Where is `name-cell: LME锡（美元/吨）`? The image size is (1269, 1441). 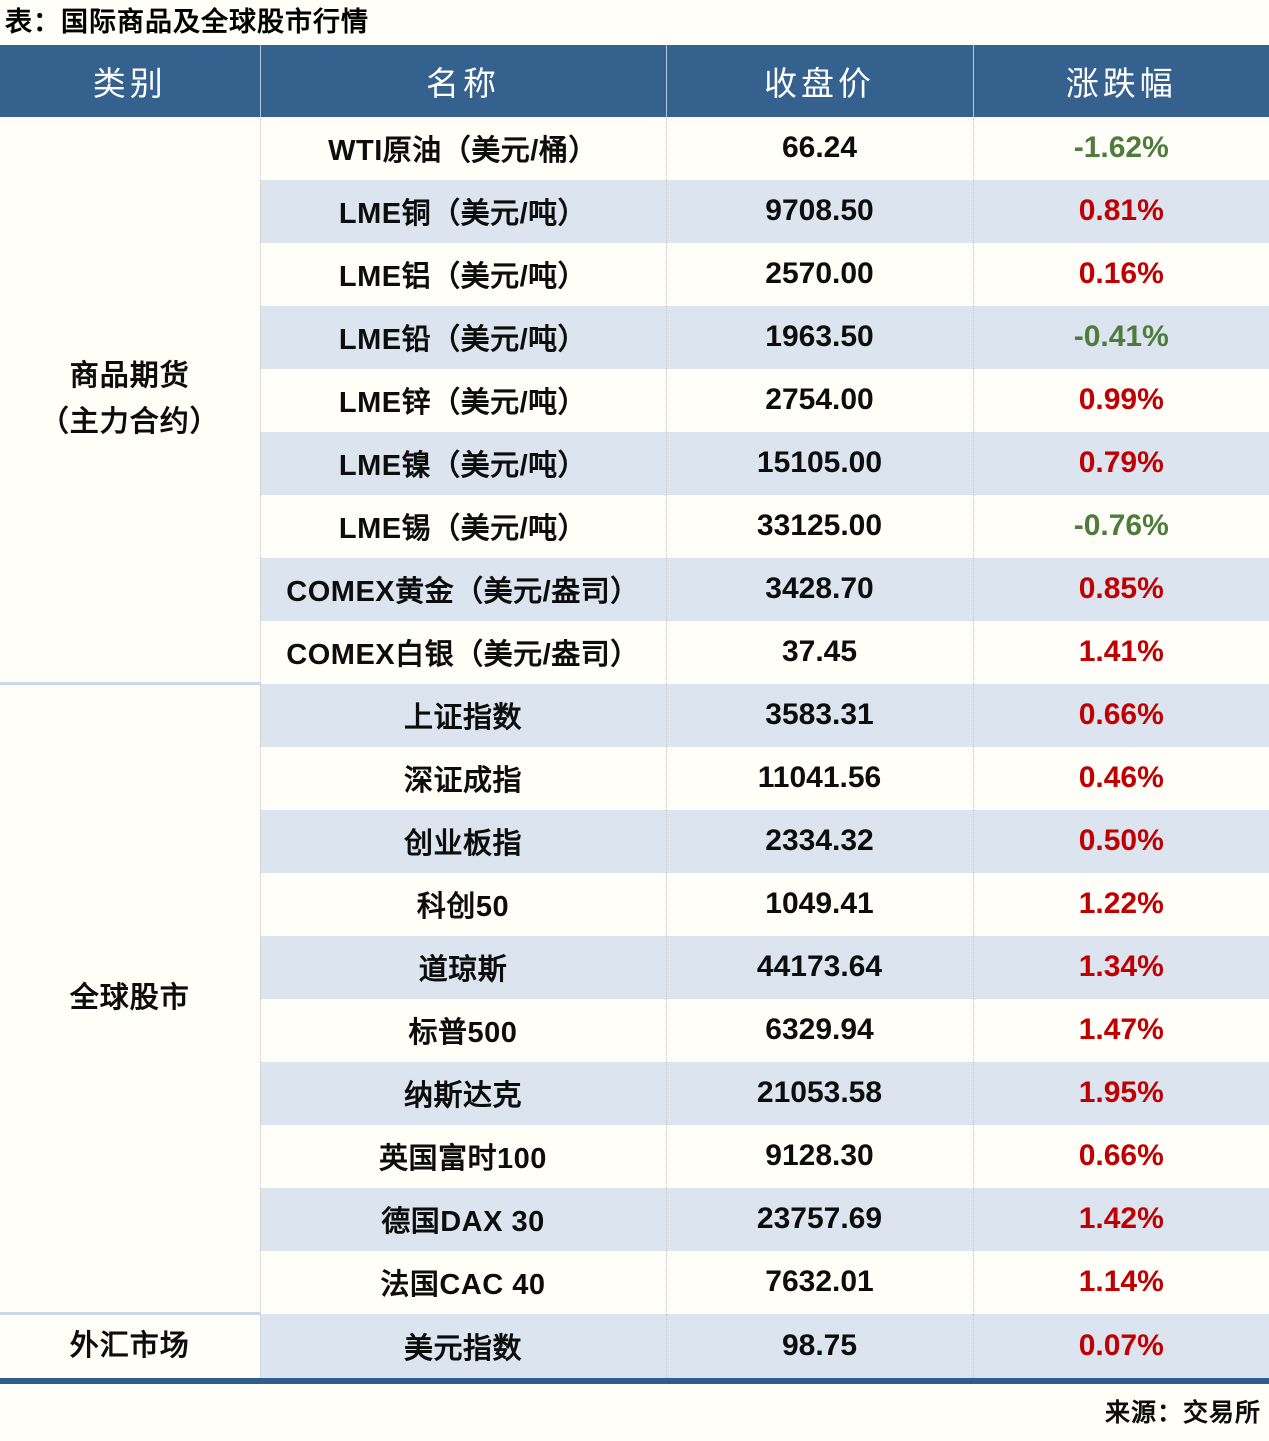 name-cell: LME锡（美元/吨） is located at coordinates (462, 526).